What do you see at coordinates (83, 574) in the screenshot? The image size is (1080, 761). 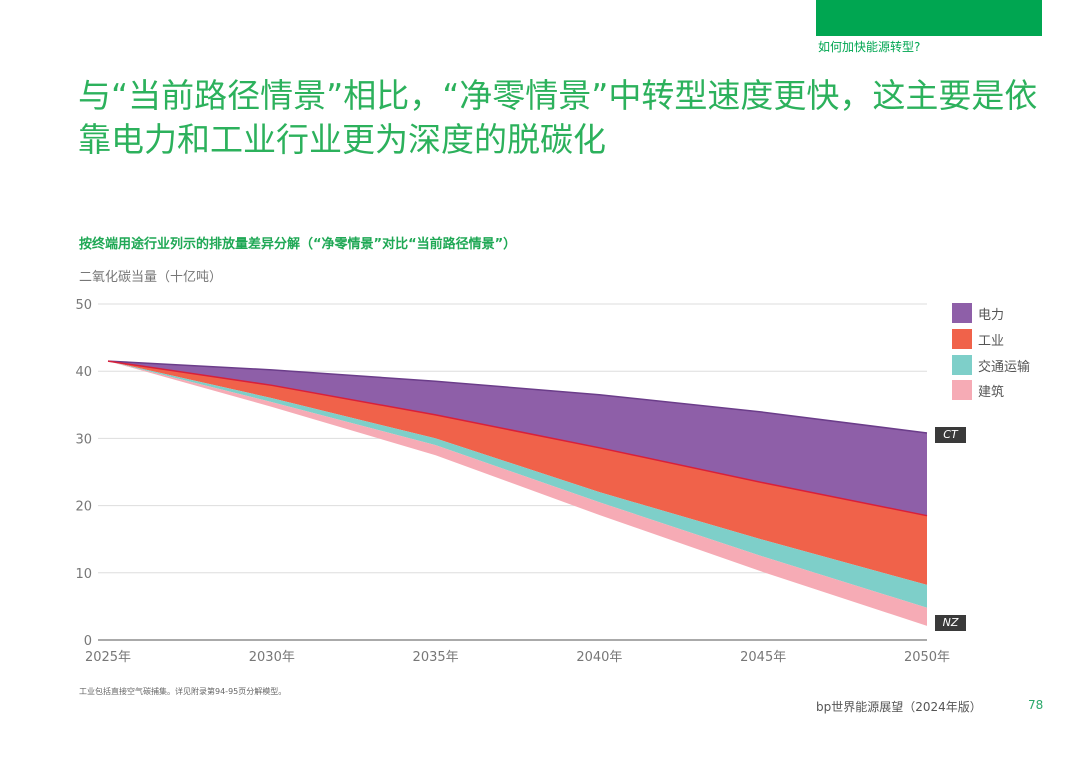 I see `y-tick-label: 10` at bounding box center [83, 574].